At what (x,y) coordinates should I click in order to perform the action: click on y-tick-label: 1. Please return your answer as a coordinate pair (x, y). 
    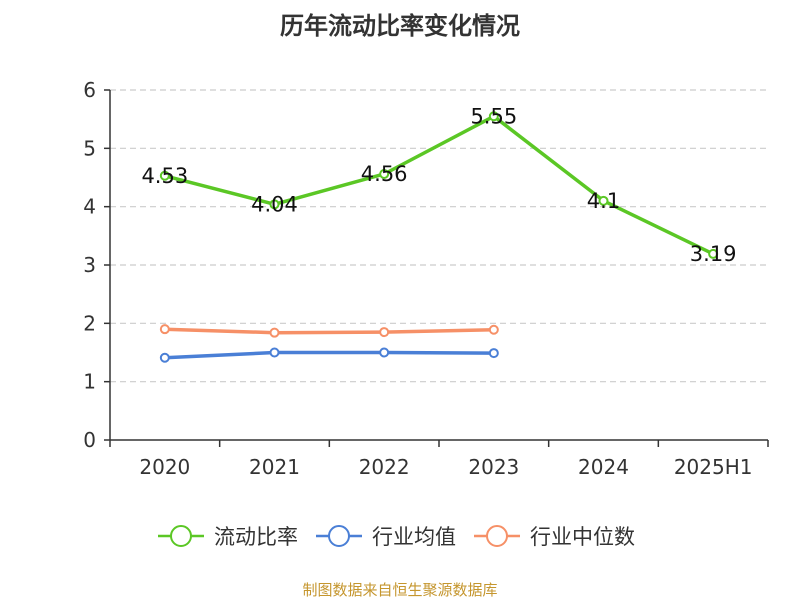
    Looking at the image, I should click on (89, 382).